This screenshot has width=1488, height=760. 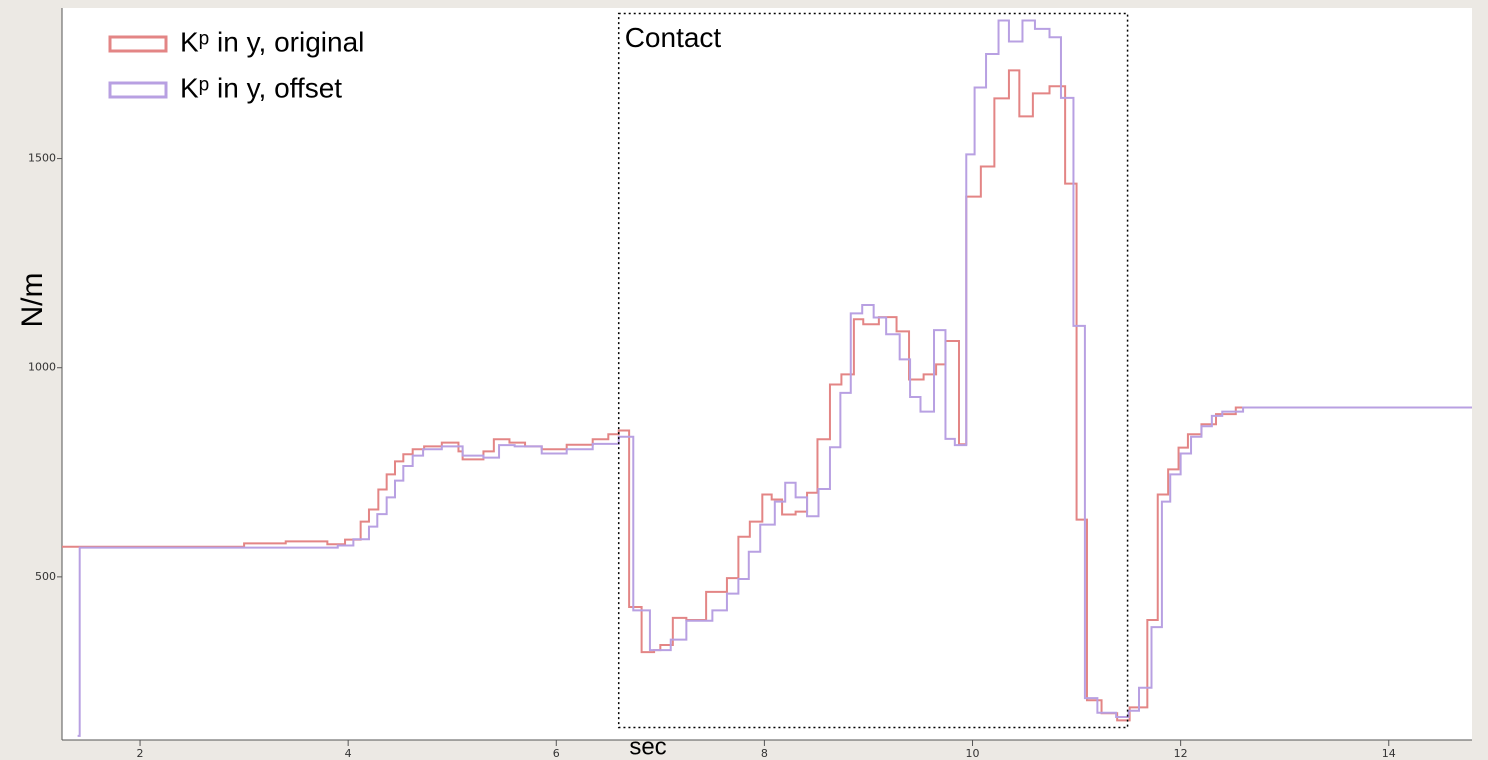 I want to click on y-tick-label: 500, so click(x=45, y=576).